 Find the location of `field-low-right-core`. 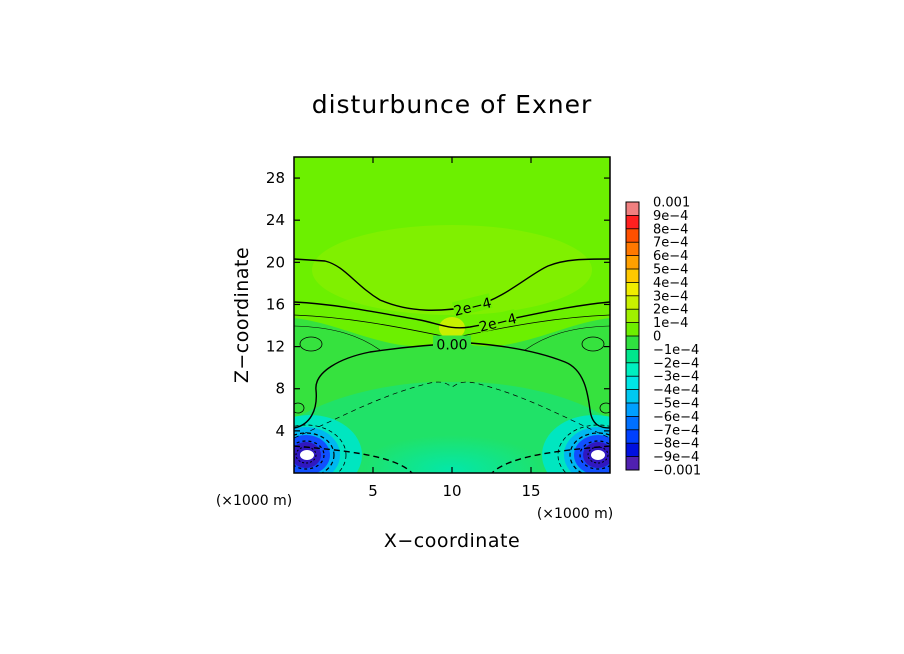

field-low-right-core is located at coordinates (598, 455).